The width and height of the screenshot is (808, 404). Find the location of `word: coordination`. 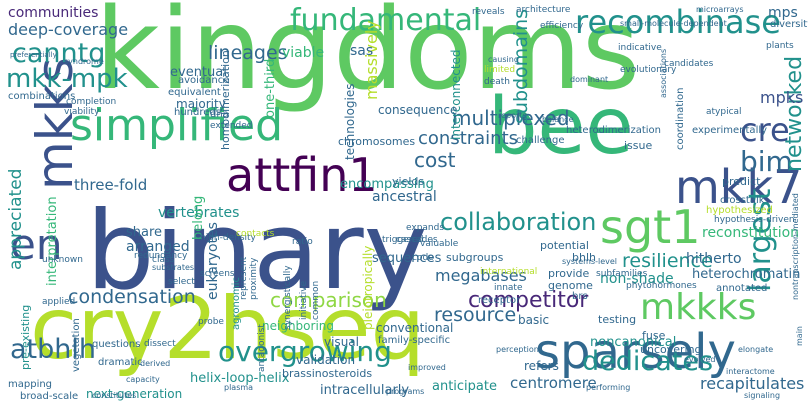

word: coordination is located at coordinates (680, 118).